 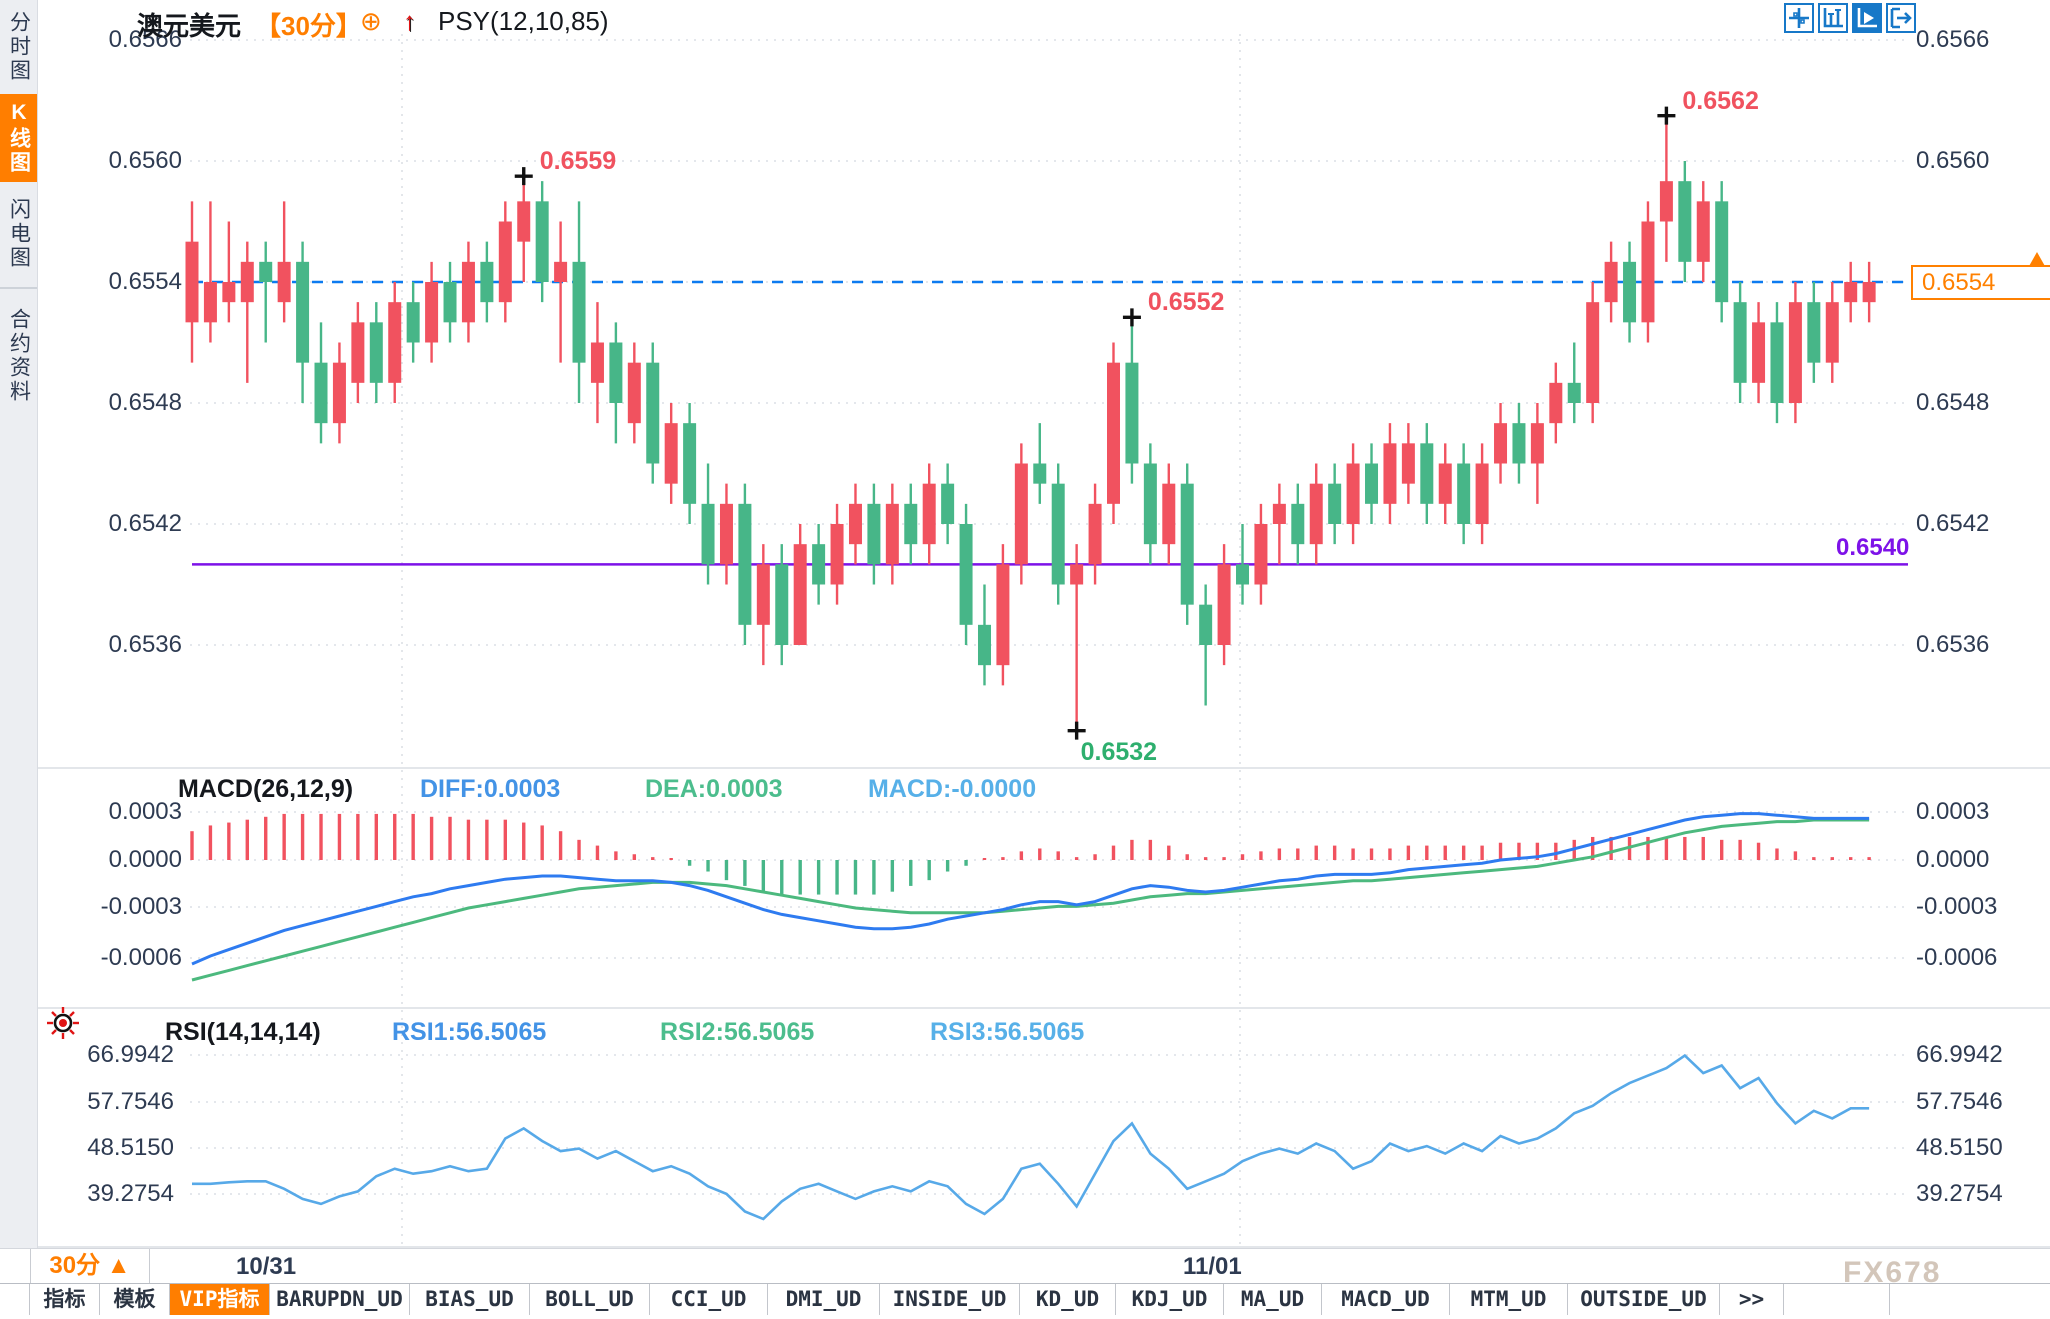 I want to click on current-price-badge: 0.6554, so click(x=1980, y=282).